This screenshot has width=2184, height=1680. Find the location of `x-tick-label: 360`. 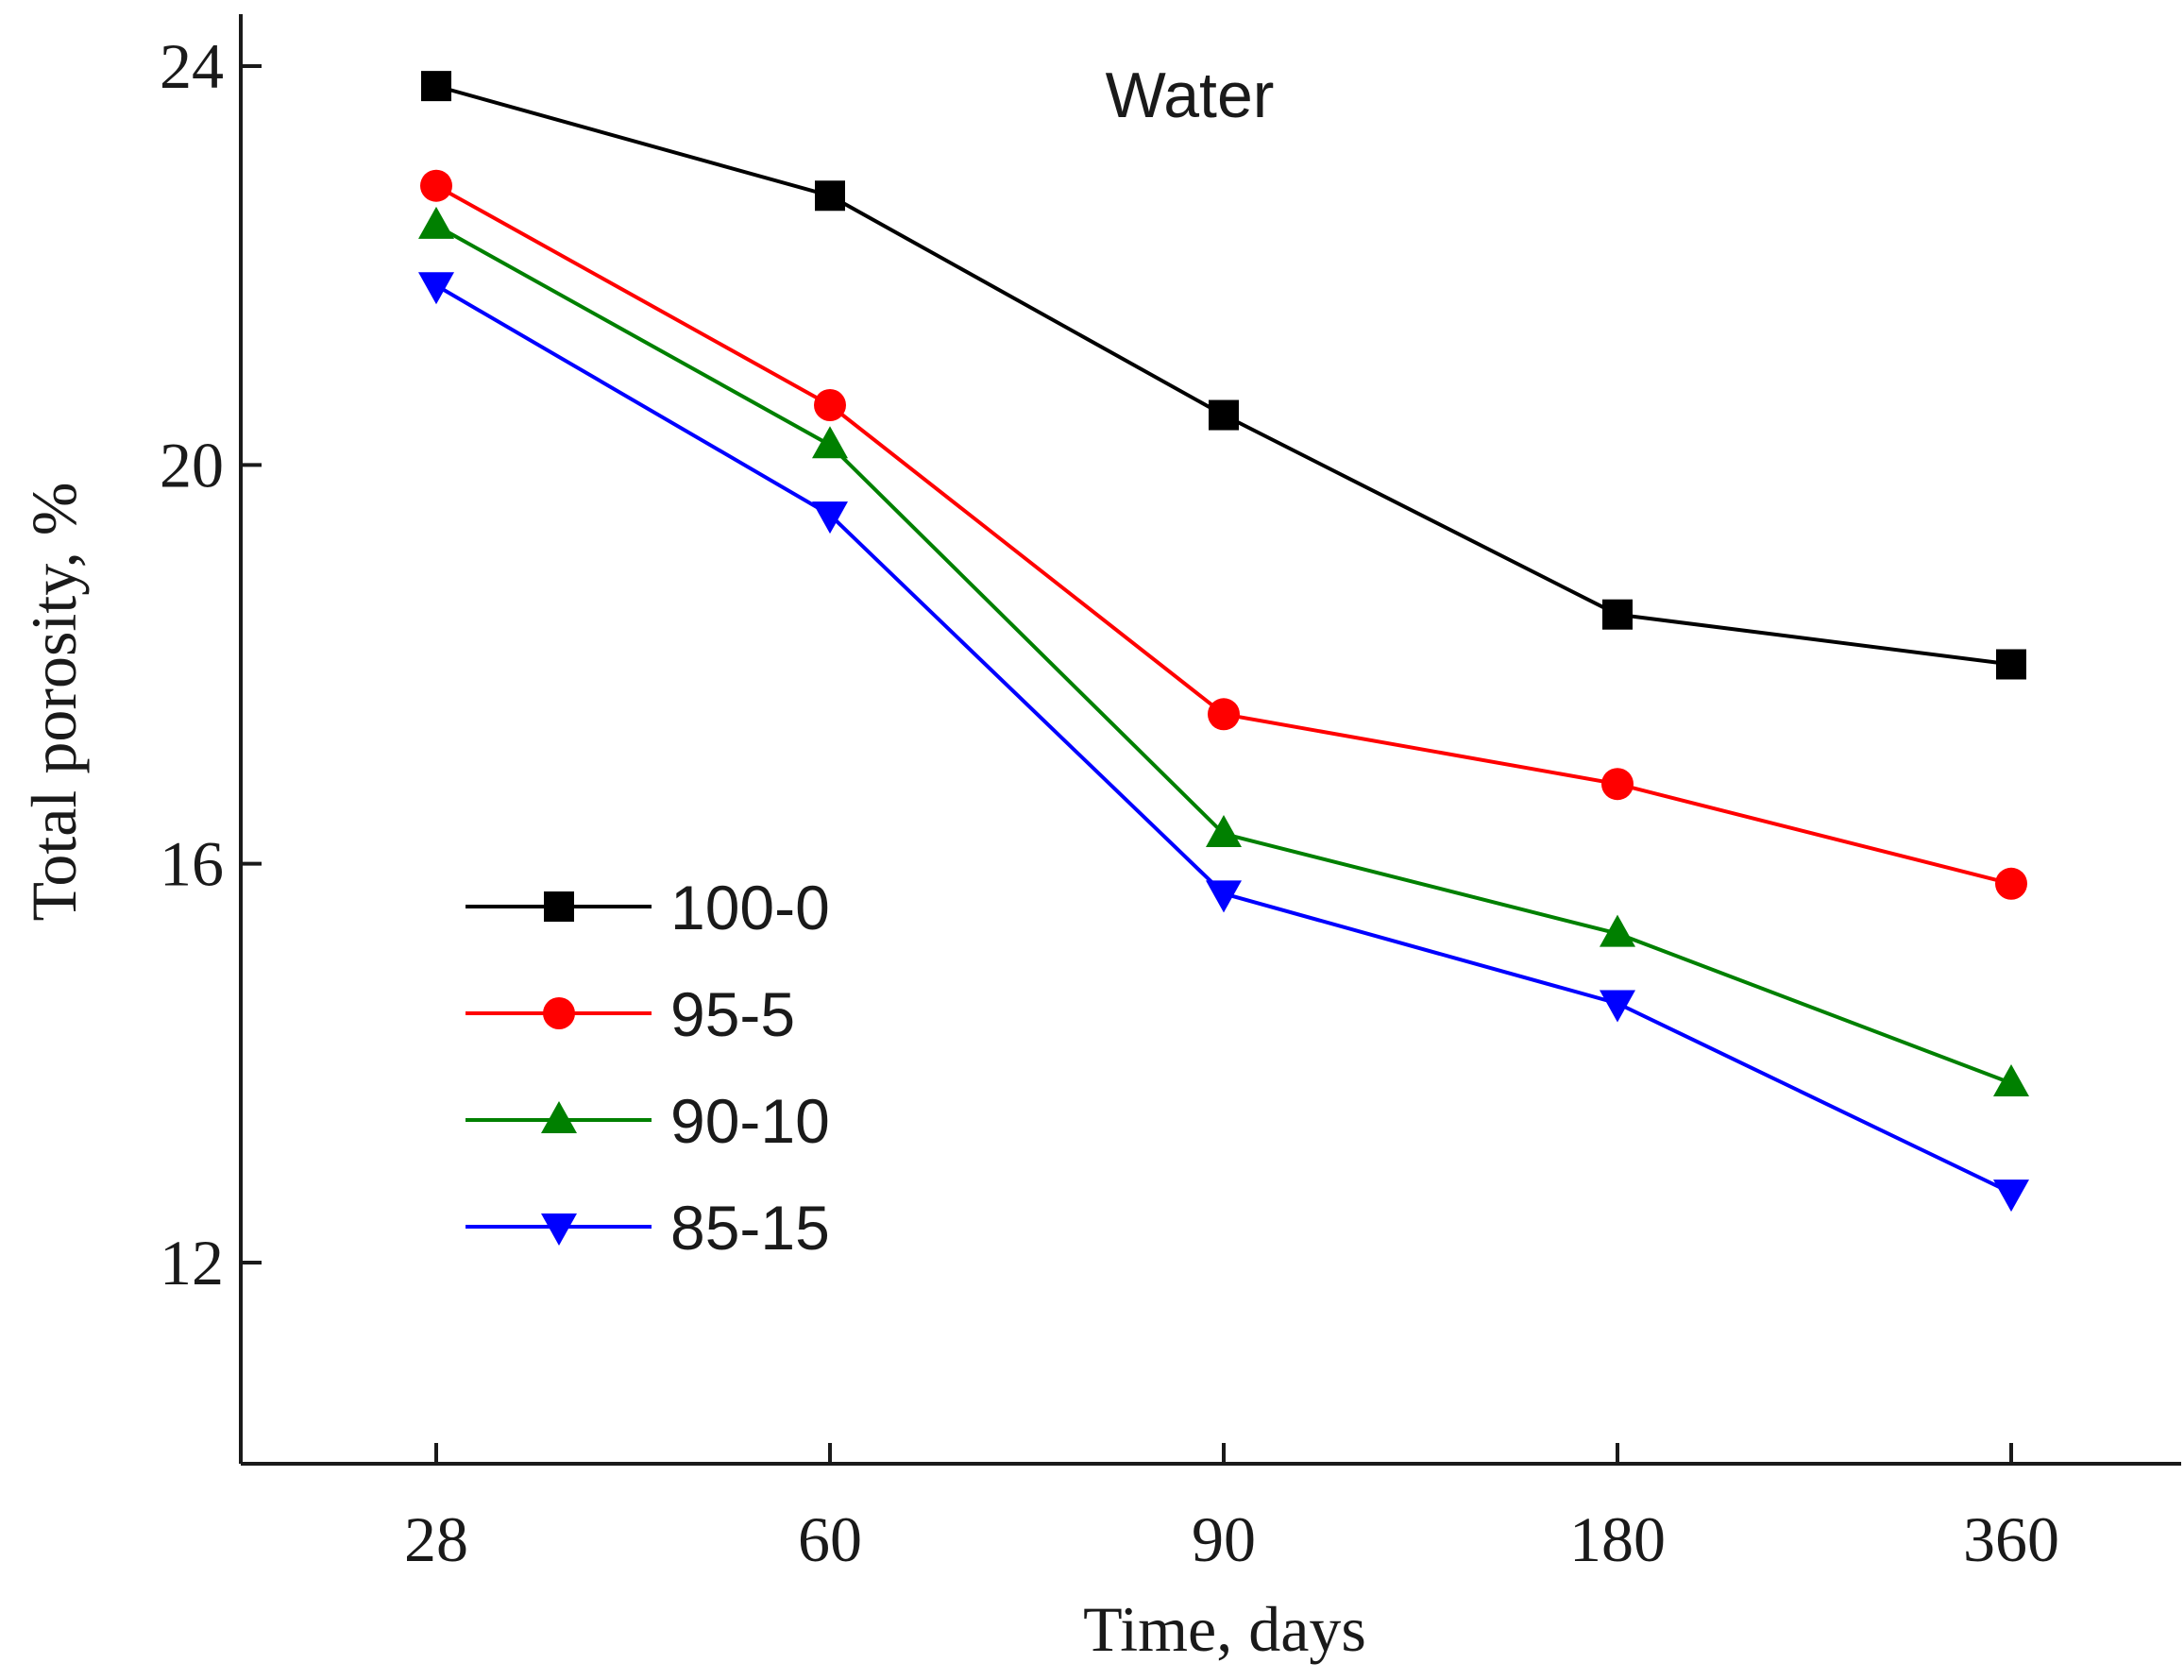

x-tick-label: 360 is located at coordinates (2011, 1539).